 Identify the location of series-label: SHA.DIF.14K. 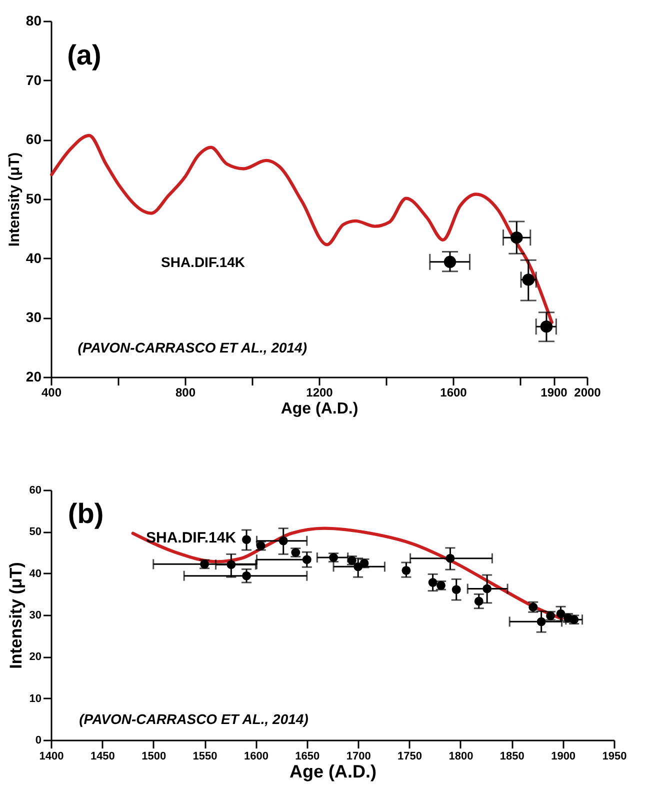
(191, 538).